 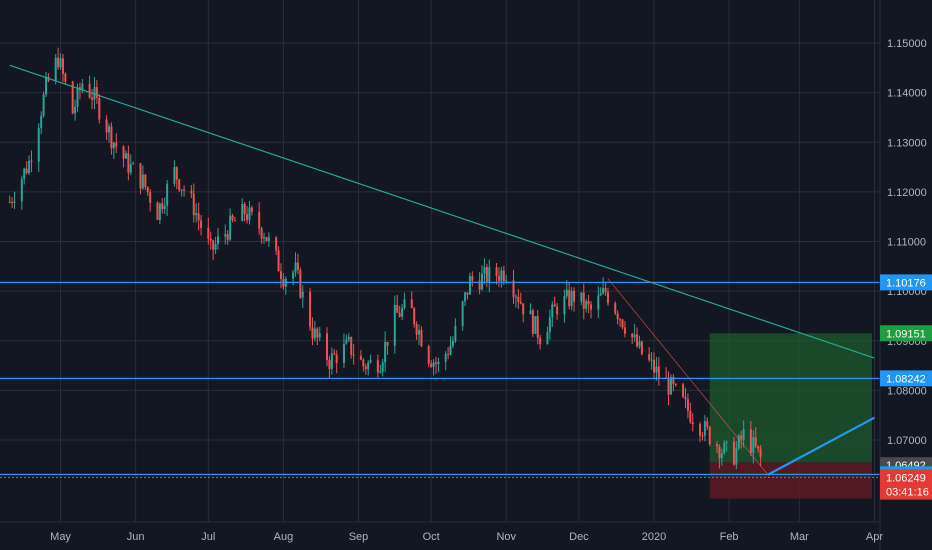 What do you see at coordinates (688, 376) in the screenshot?
I see `trendline-channel` at bounding box center [688, 376].